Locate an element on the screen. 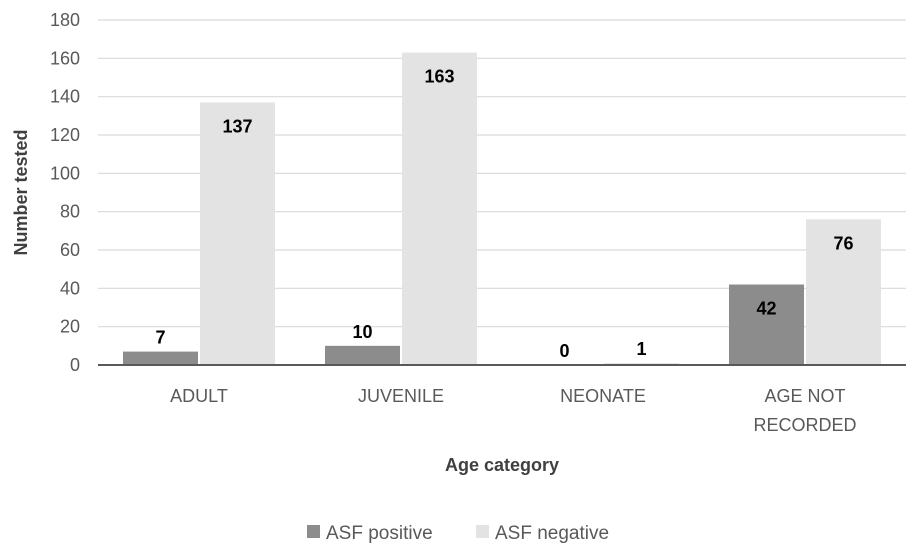 This screenshot has width=906, height=550. y-axis-ticks: 0 20 40 60 80 100 120 140 160 180 is located at coordinates (65, 192).